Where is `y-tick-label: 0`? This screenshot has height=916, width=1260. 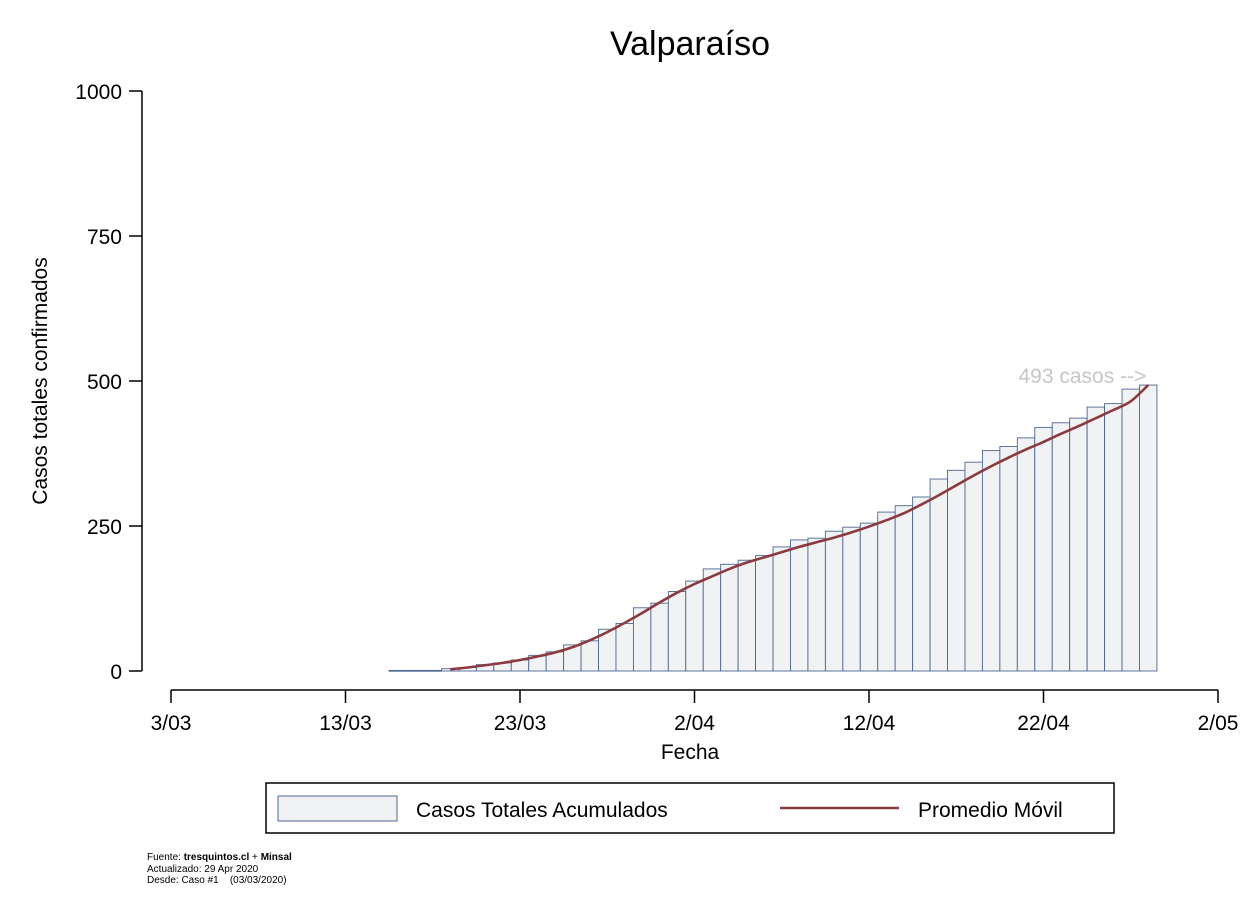 y-tick-label: 0 is located at coordinates (116, 672).